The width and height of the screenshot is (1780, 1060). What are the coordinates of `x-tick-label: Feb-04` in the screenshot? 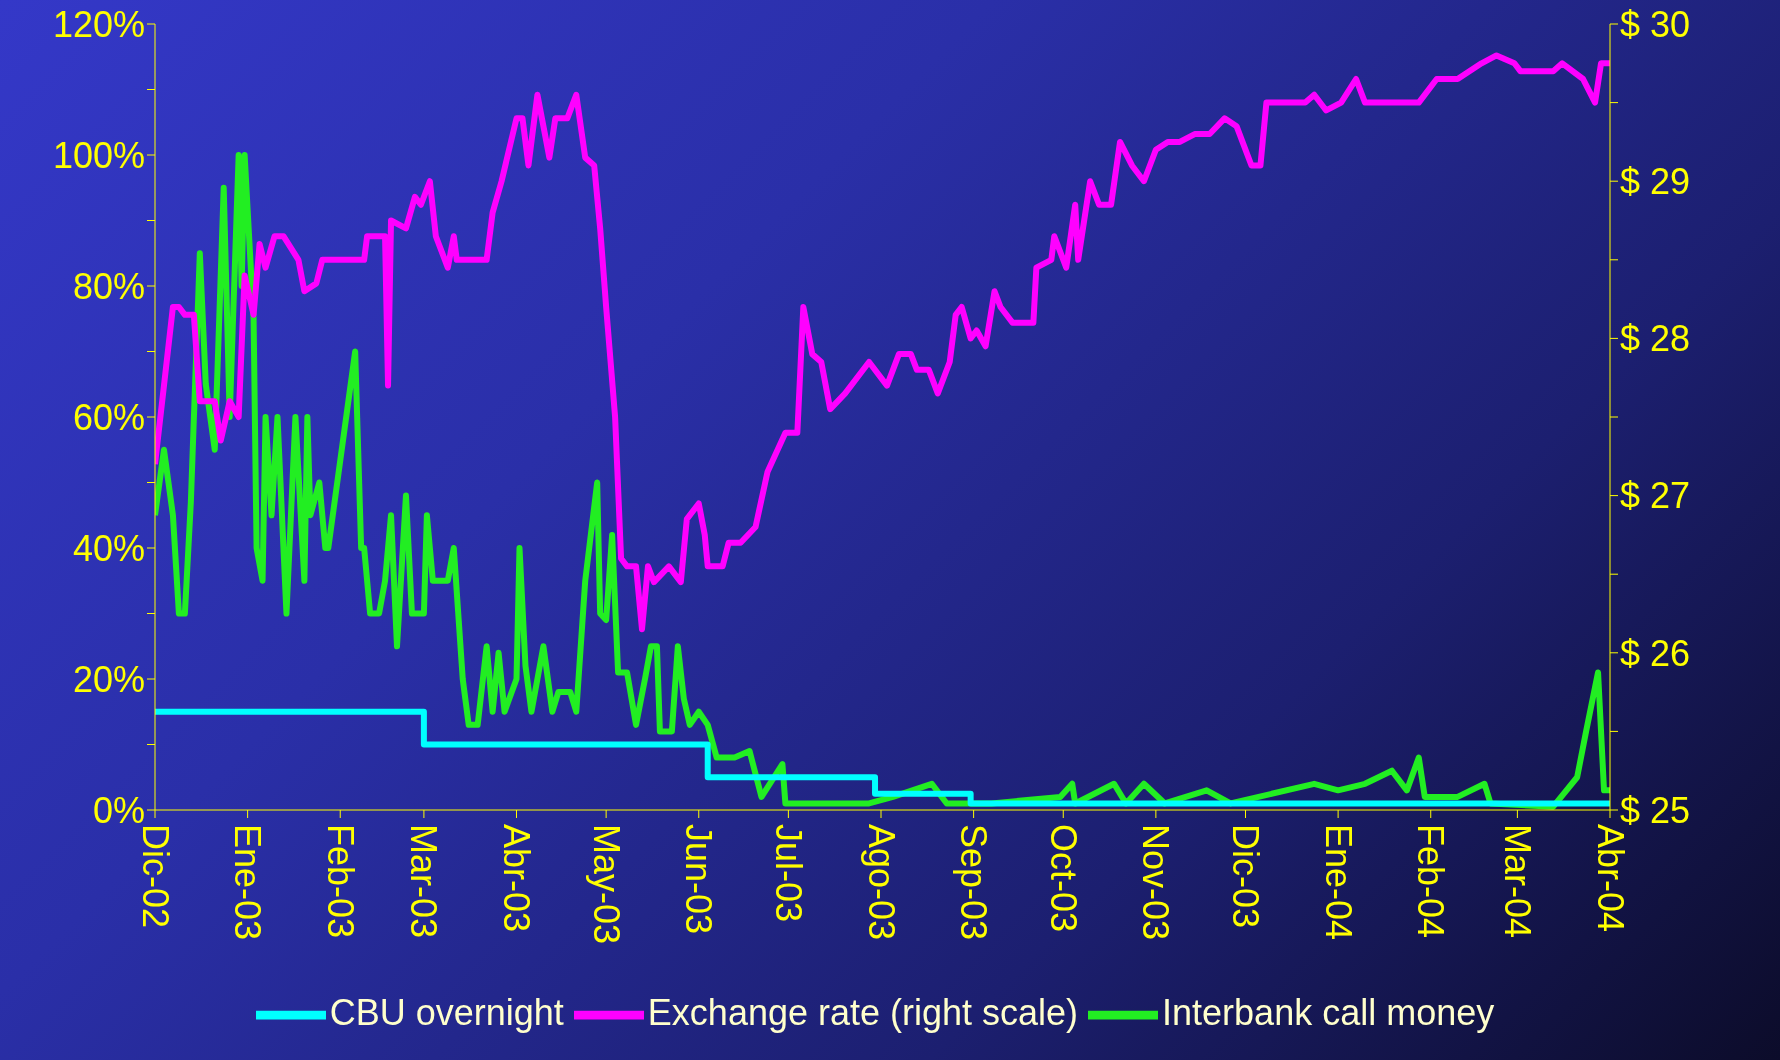 It's located at (1431, 881).